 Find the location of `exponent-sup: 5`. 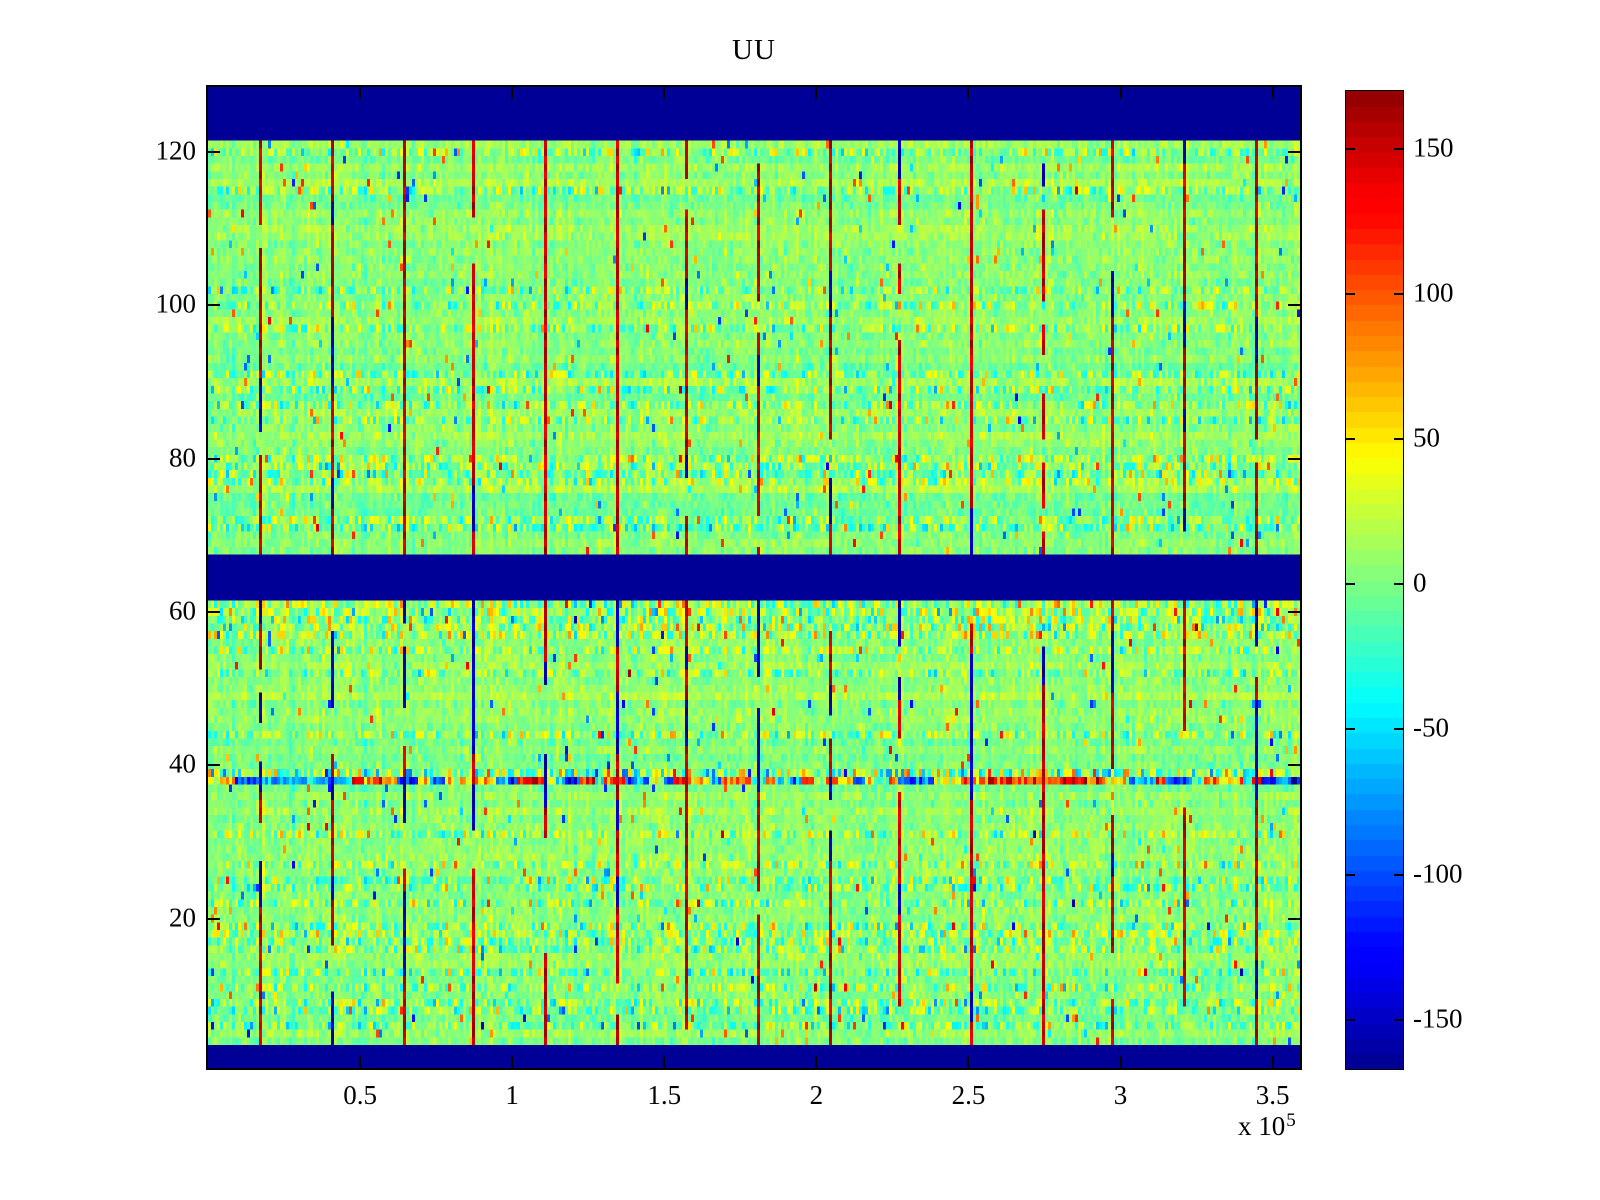

exponent-sup: 5 is located at coordinates (1291, 1120).